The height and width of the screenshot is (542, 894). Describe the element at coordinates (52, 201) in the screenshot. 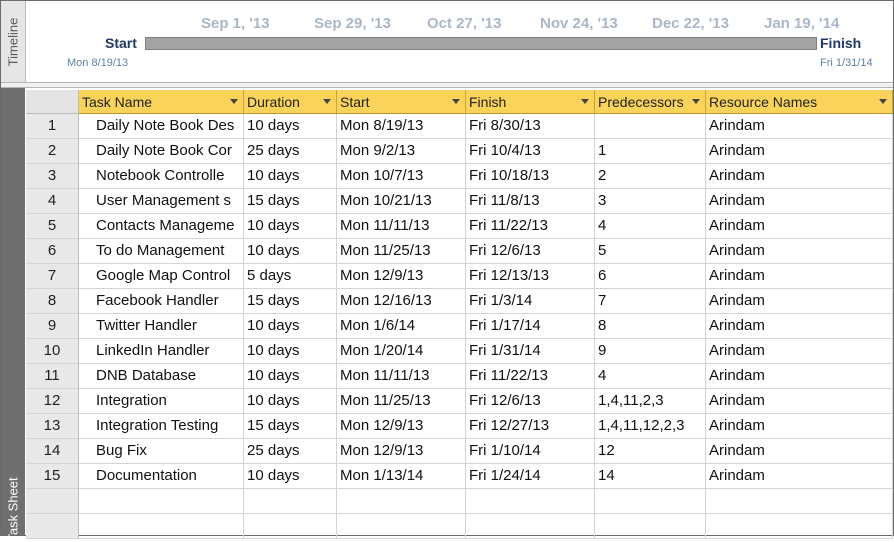

I see `row-id-cell: 4` at that location.